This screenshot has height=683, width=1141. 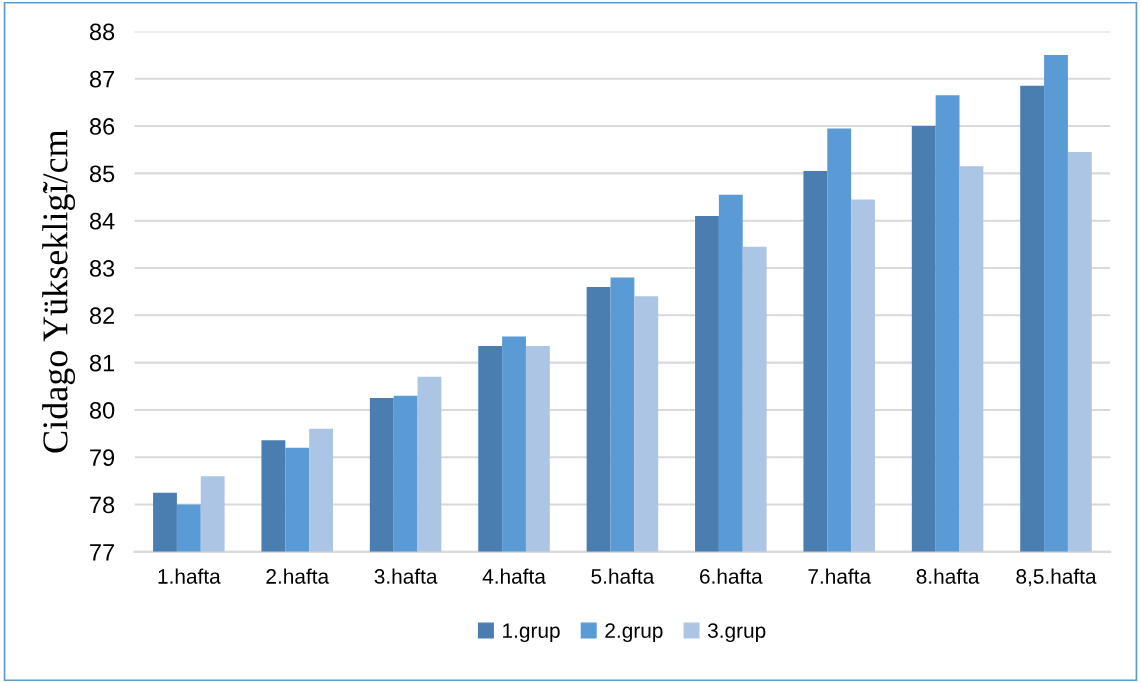 I want to click on x-tick-label: 5.hafta, so click(x=623, y=576).